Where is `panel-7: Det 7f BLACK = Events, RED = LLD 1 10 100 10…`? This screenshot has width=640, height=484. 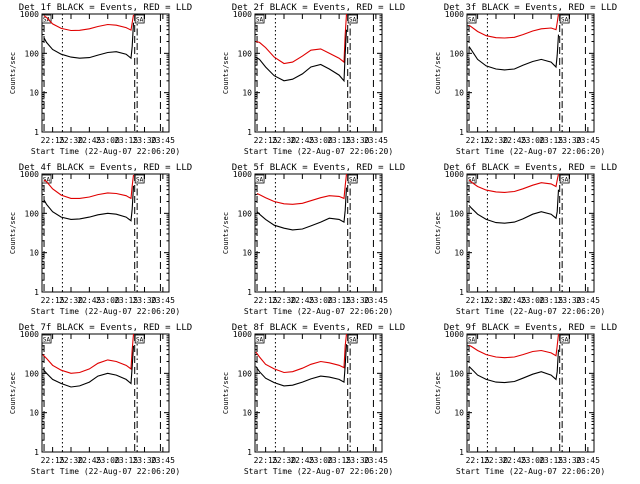 panel-7: Det 7f BLACK = Events, RED = LLD 1 10 100 10… is located at coordinates (100, 399).